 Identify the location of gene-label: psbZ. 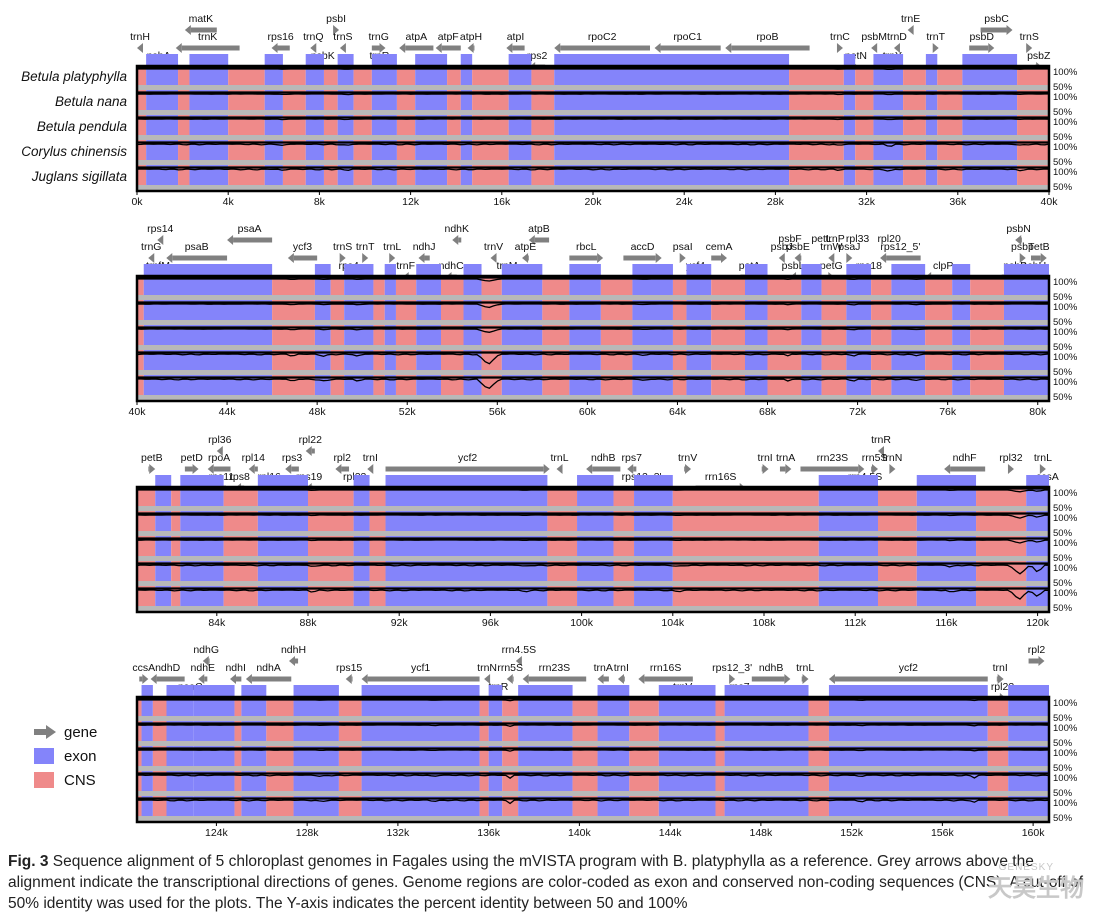
(1039, 56).